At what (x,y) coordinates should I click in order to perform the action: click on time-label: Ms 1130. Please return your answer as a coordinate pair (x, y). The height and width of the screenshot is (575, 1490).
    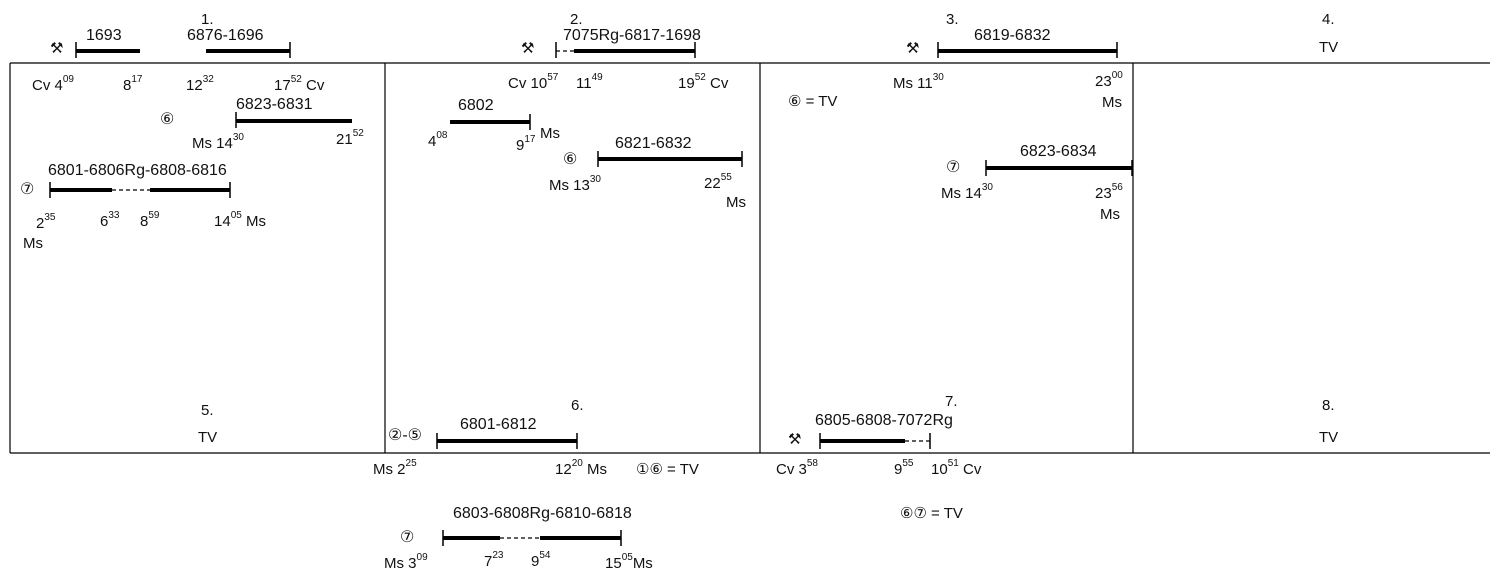
    Looking at the image, I should click on (918, 82).